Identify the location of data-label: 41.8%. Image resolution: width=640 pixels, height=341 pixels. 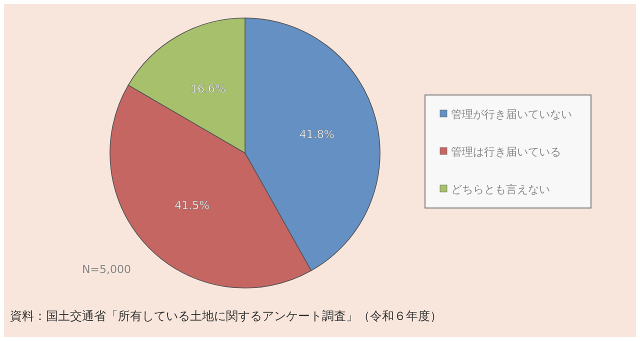
(316, 135).